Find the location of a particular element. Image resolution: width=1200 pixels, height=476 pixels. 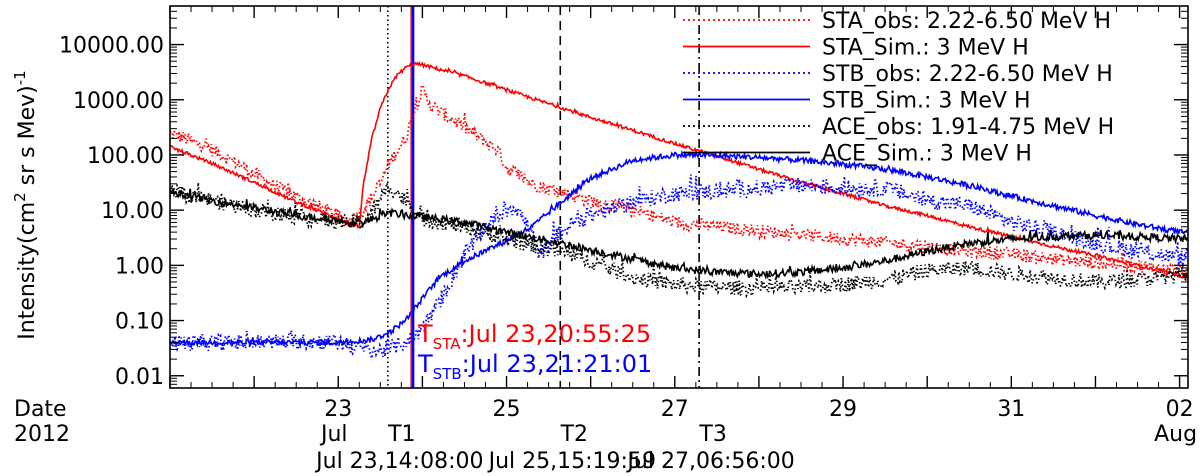

y-tick-label: 1000.00 is located at coordinates (118, 101).